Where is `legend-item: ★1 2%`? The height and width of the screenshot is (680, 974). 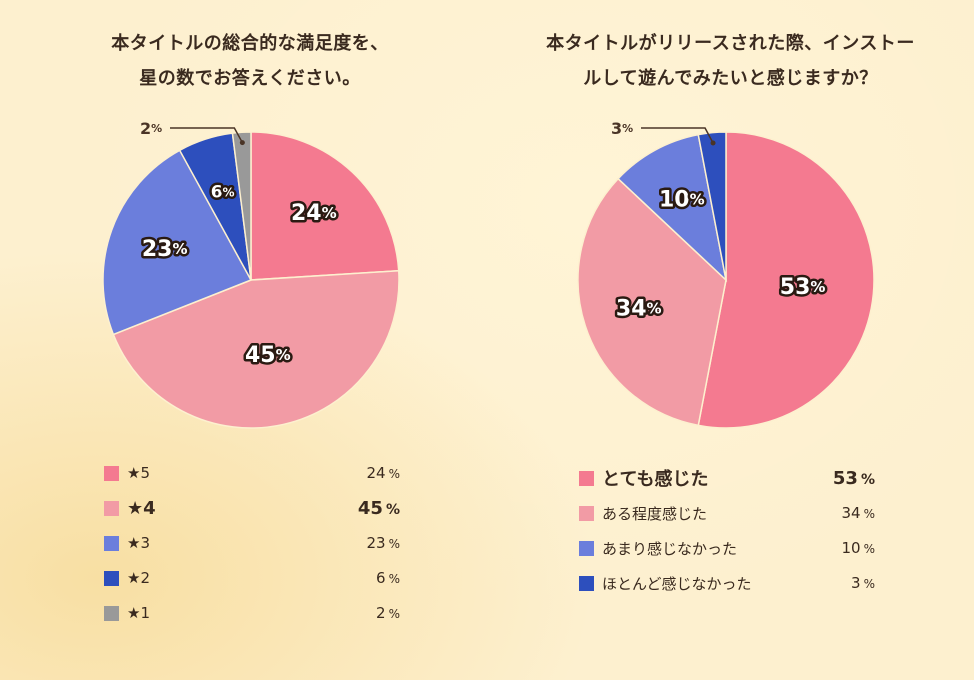 legend-item: ★1 2% is located at coordinates (252, 613).